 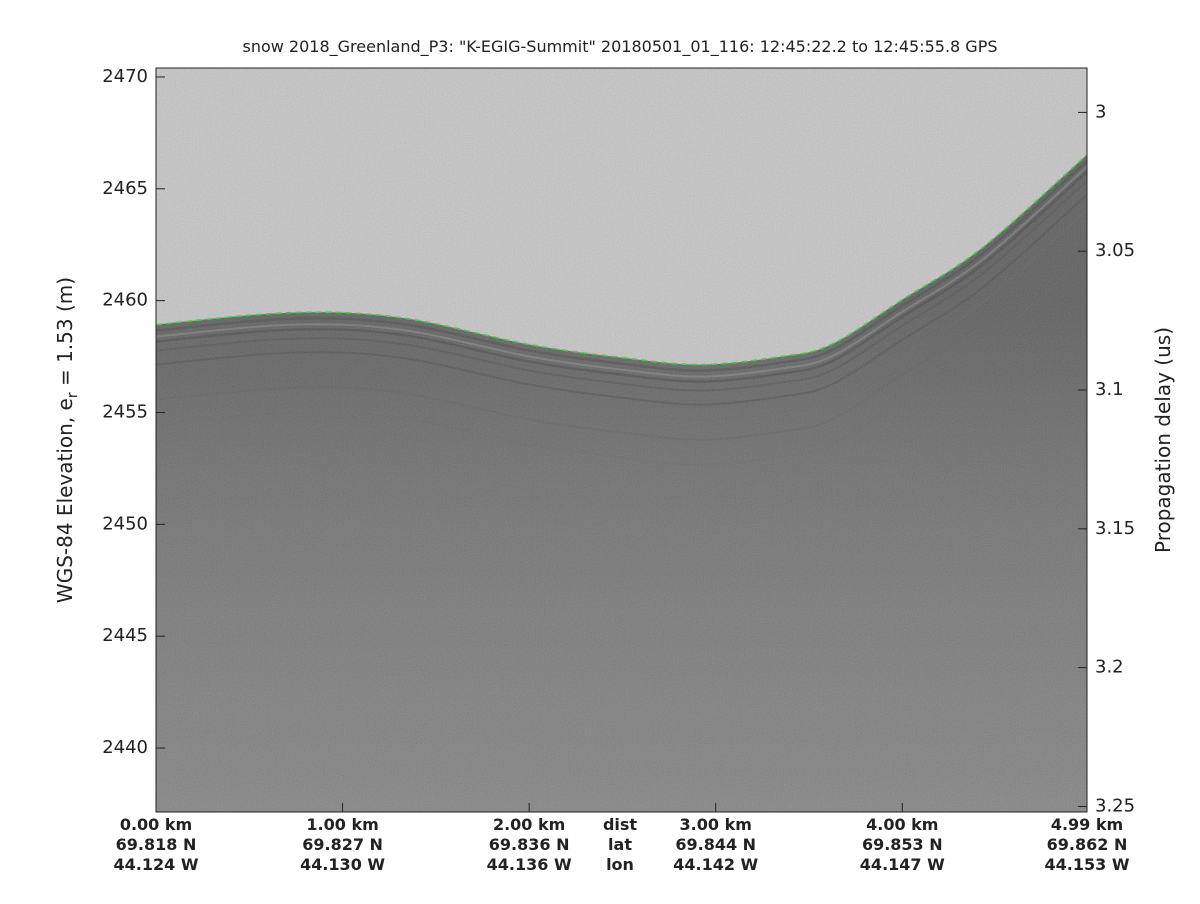 I want to click on row-label: dist, so click(x=620, y=824).